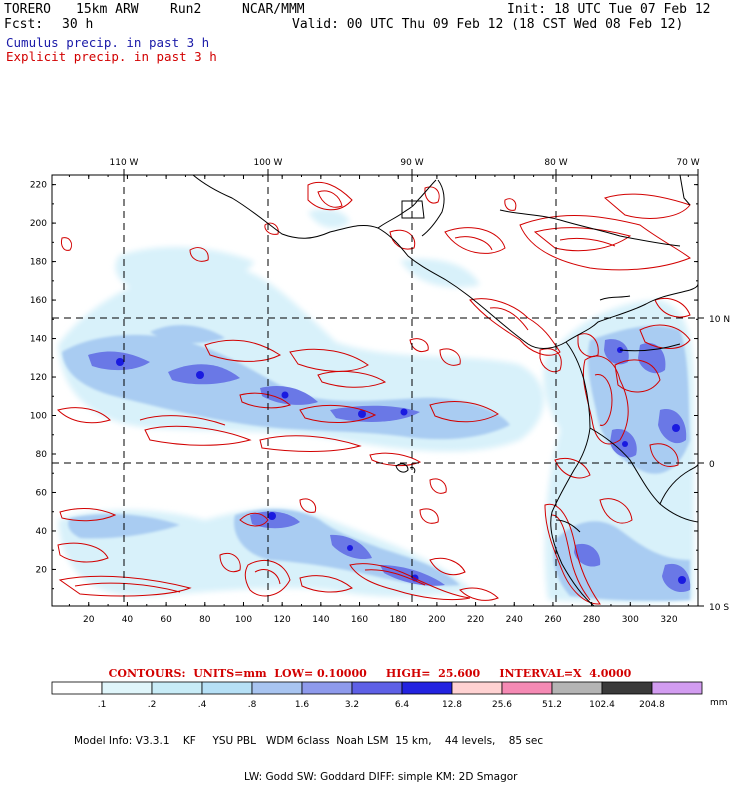  What do you see at coordinates (273, 9) in the screenshot?
I see `organization-label: NCAR/MMM` at bounding box center [273, 9].